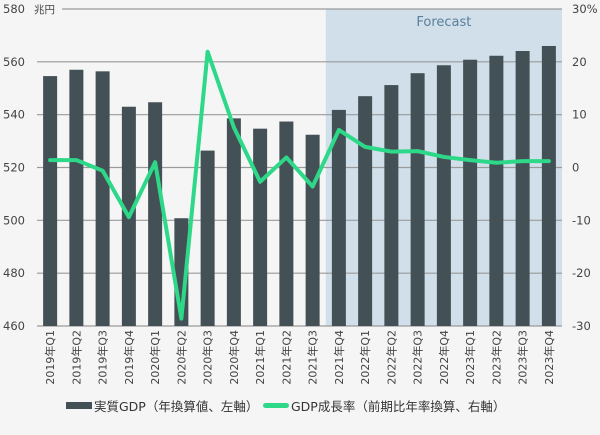  Describe the element at coordinates (14, 273) in the screenshot. I see `left-tick-label: 480` at that location.